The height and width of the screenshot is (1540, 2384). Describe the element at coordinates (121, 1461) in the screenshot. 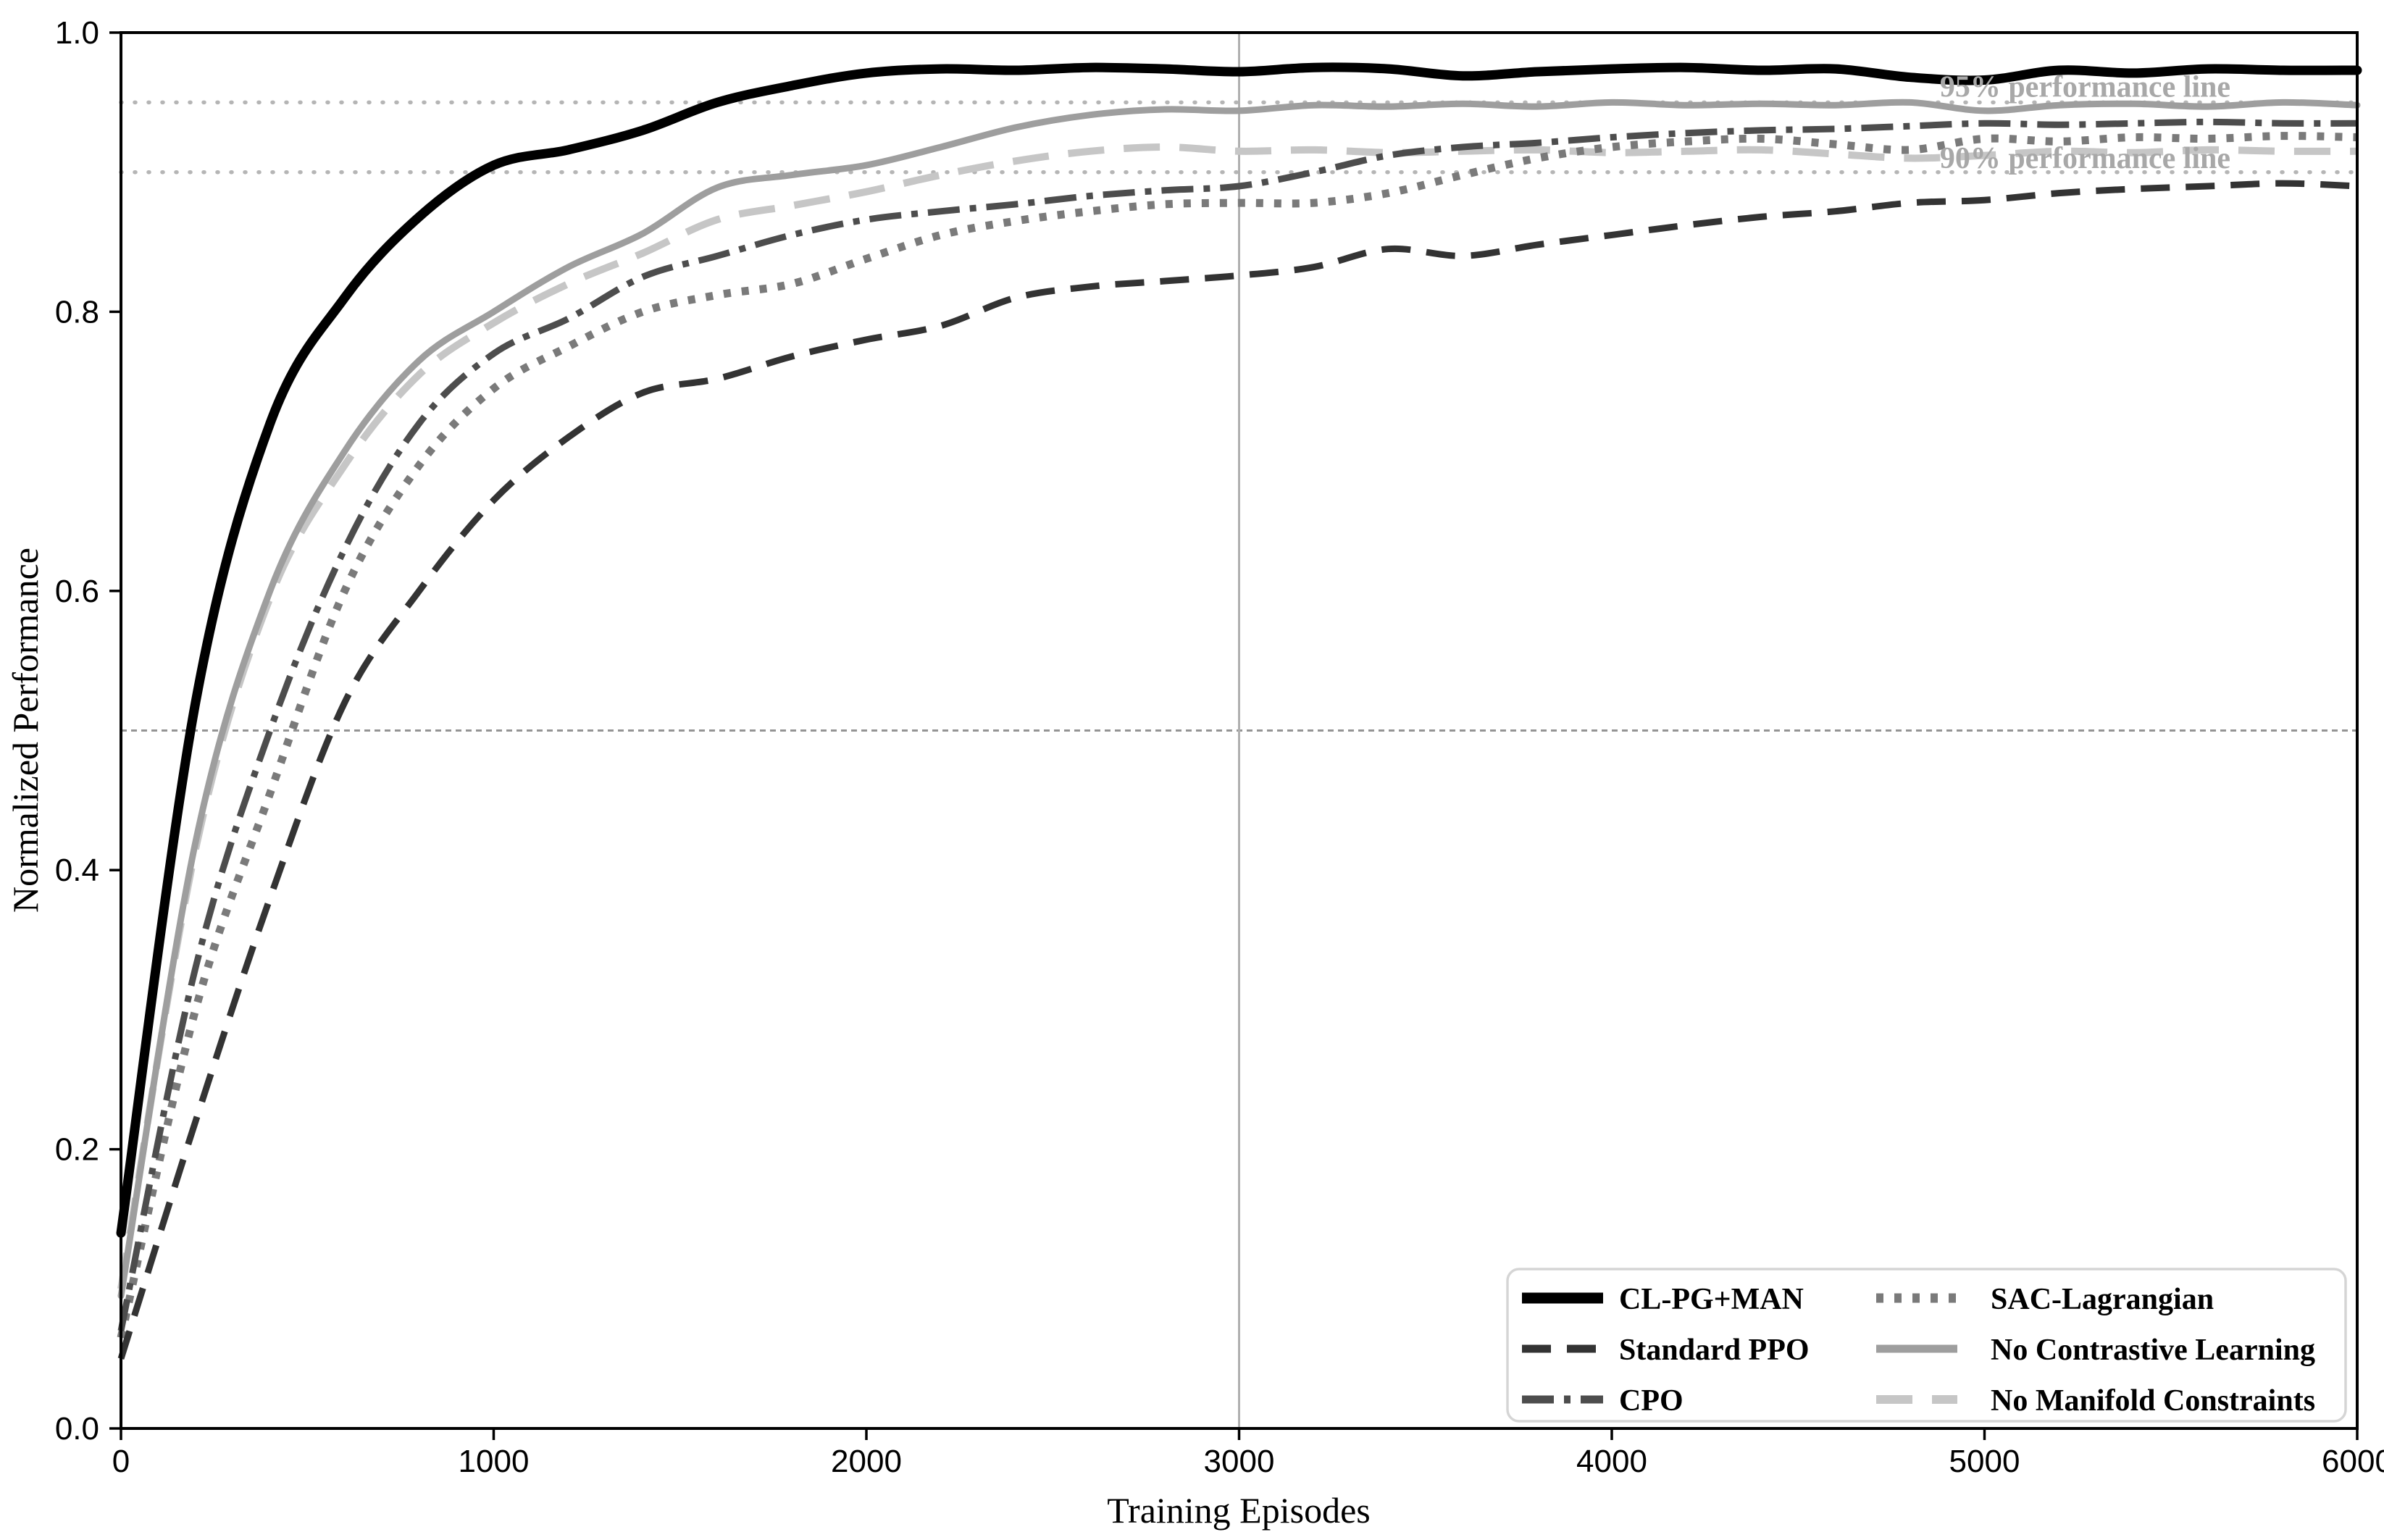

I see `x-tick-label-0: 0` at that location.